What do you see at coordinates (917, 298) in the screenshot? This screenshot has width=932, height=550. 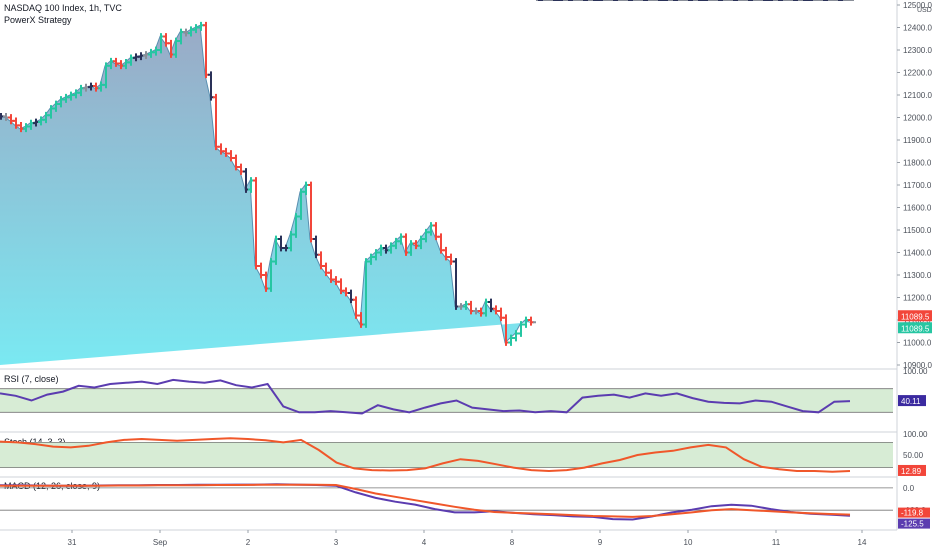 I see `price-tick-label: 11200.0` at bounding box center [917, 298].